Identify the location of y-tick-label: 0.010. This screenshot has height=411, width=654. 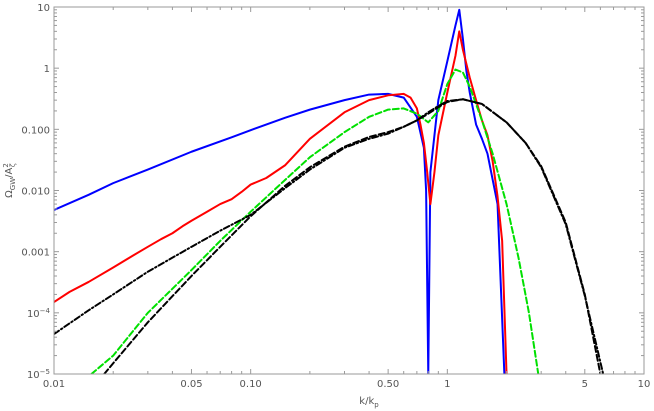
(35, 192).